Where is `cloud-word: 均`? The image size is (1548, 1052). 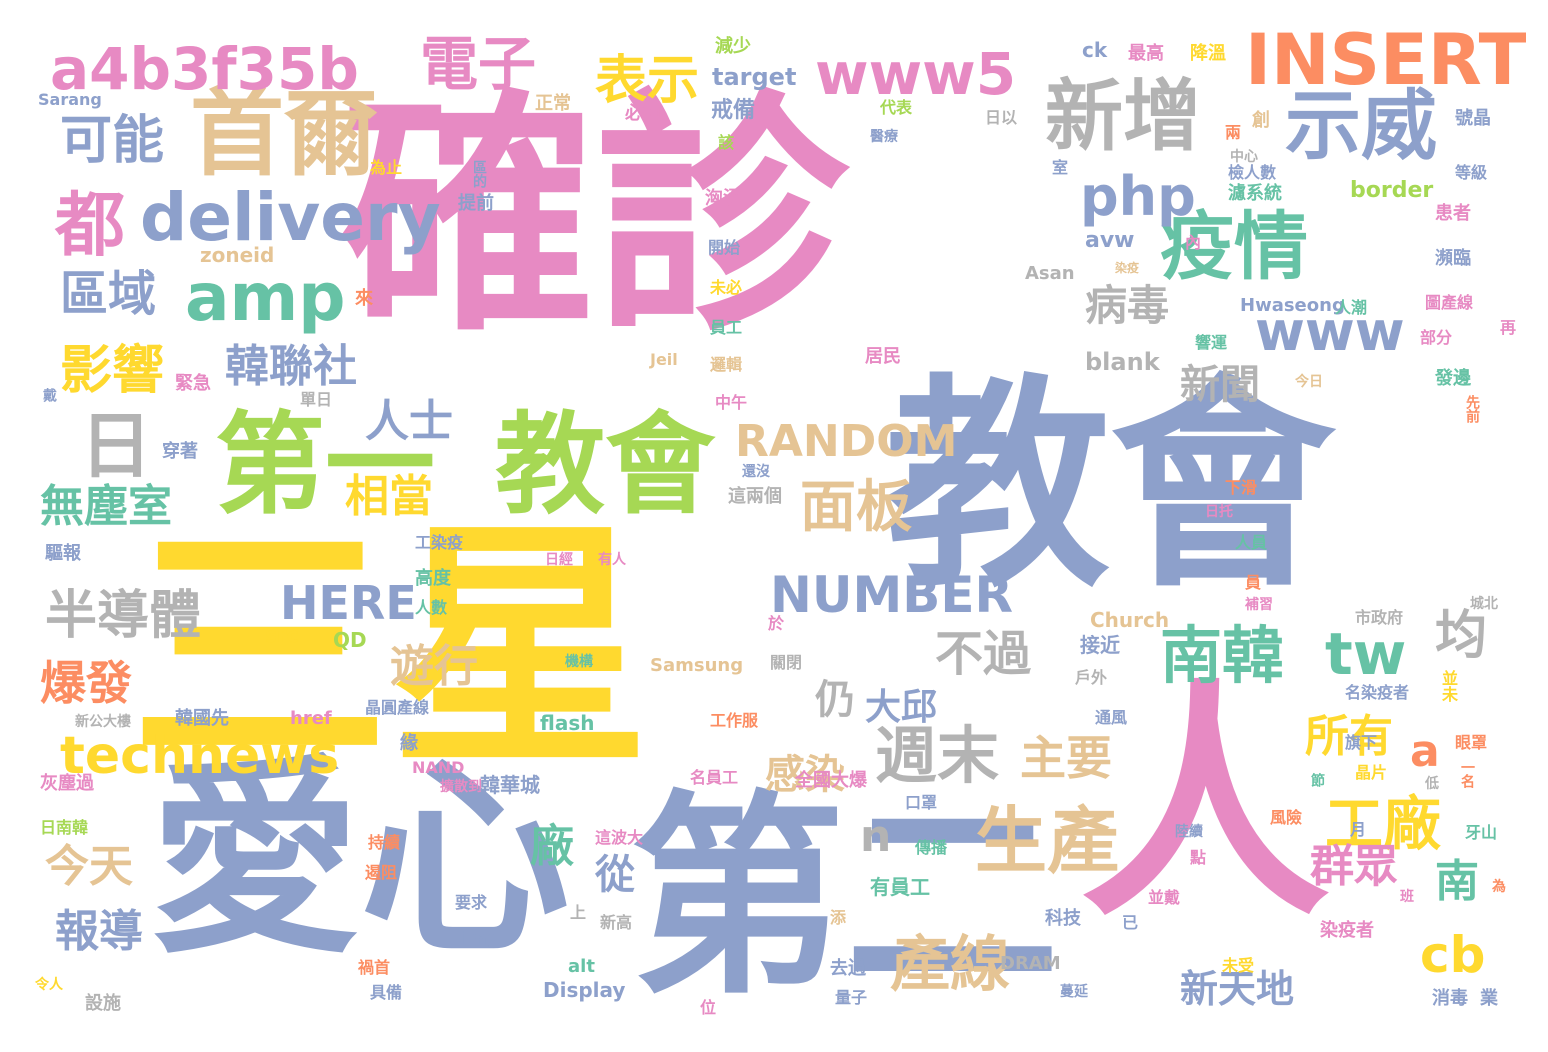
cloud-word: 均 is located at coordinates (1461, 636).